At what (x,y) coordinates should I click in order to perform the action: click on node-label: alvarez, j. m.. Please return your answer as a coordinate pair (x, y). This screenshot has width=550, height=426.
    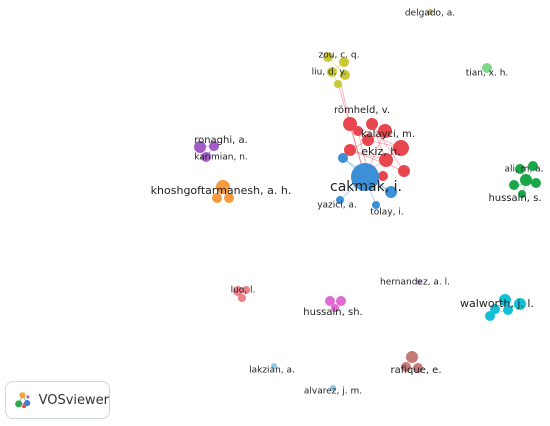
    Looking at the image, I should click on (333, 392).